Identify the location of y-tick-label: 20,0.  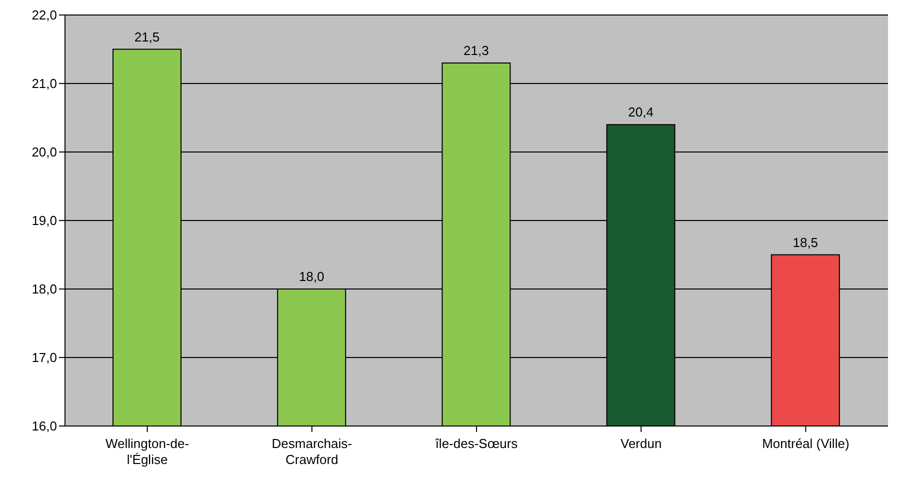
(44, 152).